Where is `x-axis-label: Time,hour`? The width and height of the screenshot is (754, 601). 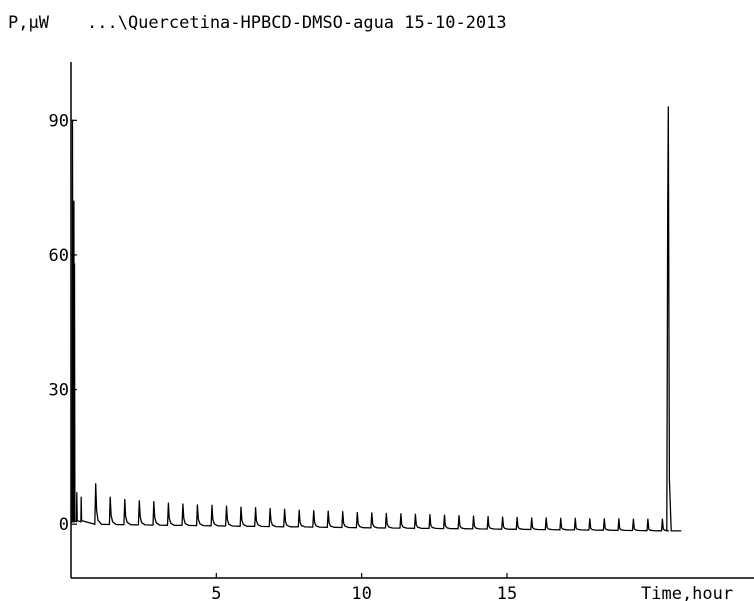 x-axis-label: Time,hour is located at coordinates (687, 592).